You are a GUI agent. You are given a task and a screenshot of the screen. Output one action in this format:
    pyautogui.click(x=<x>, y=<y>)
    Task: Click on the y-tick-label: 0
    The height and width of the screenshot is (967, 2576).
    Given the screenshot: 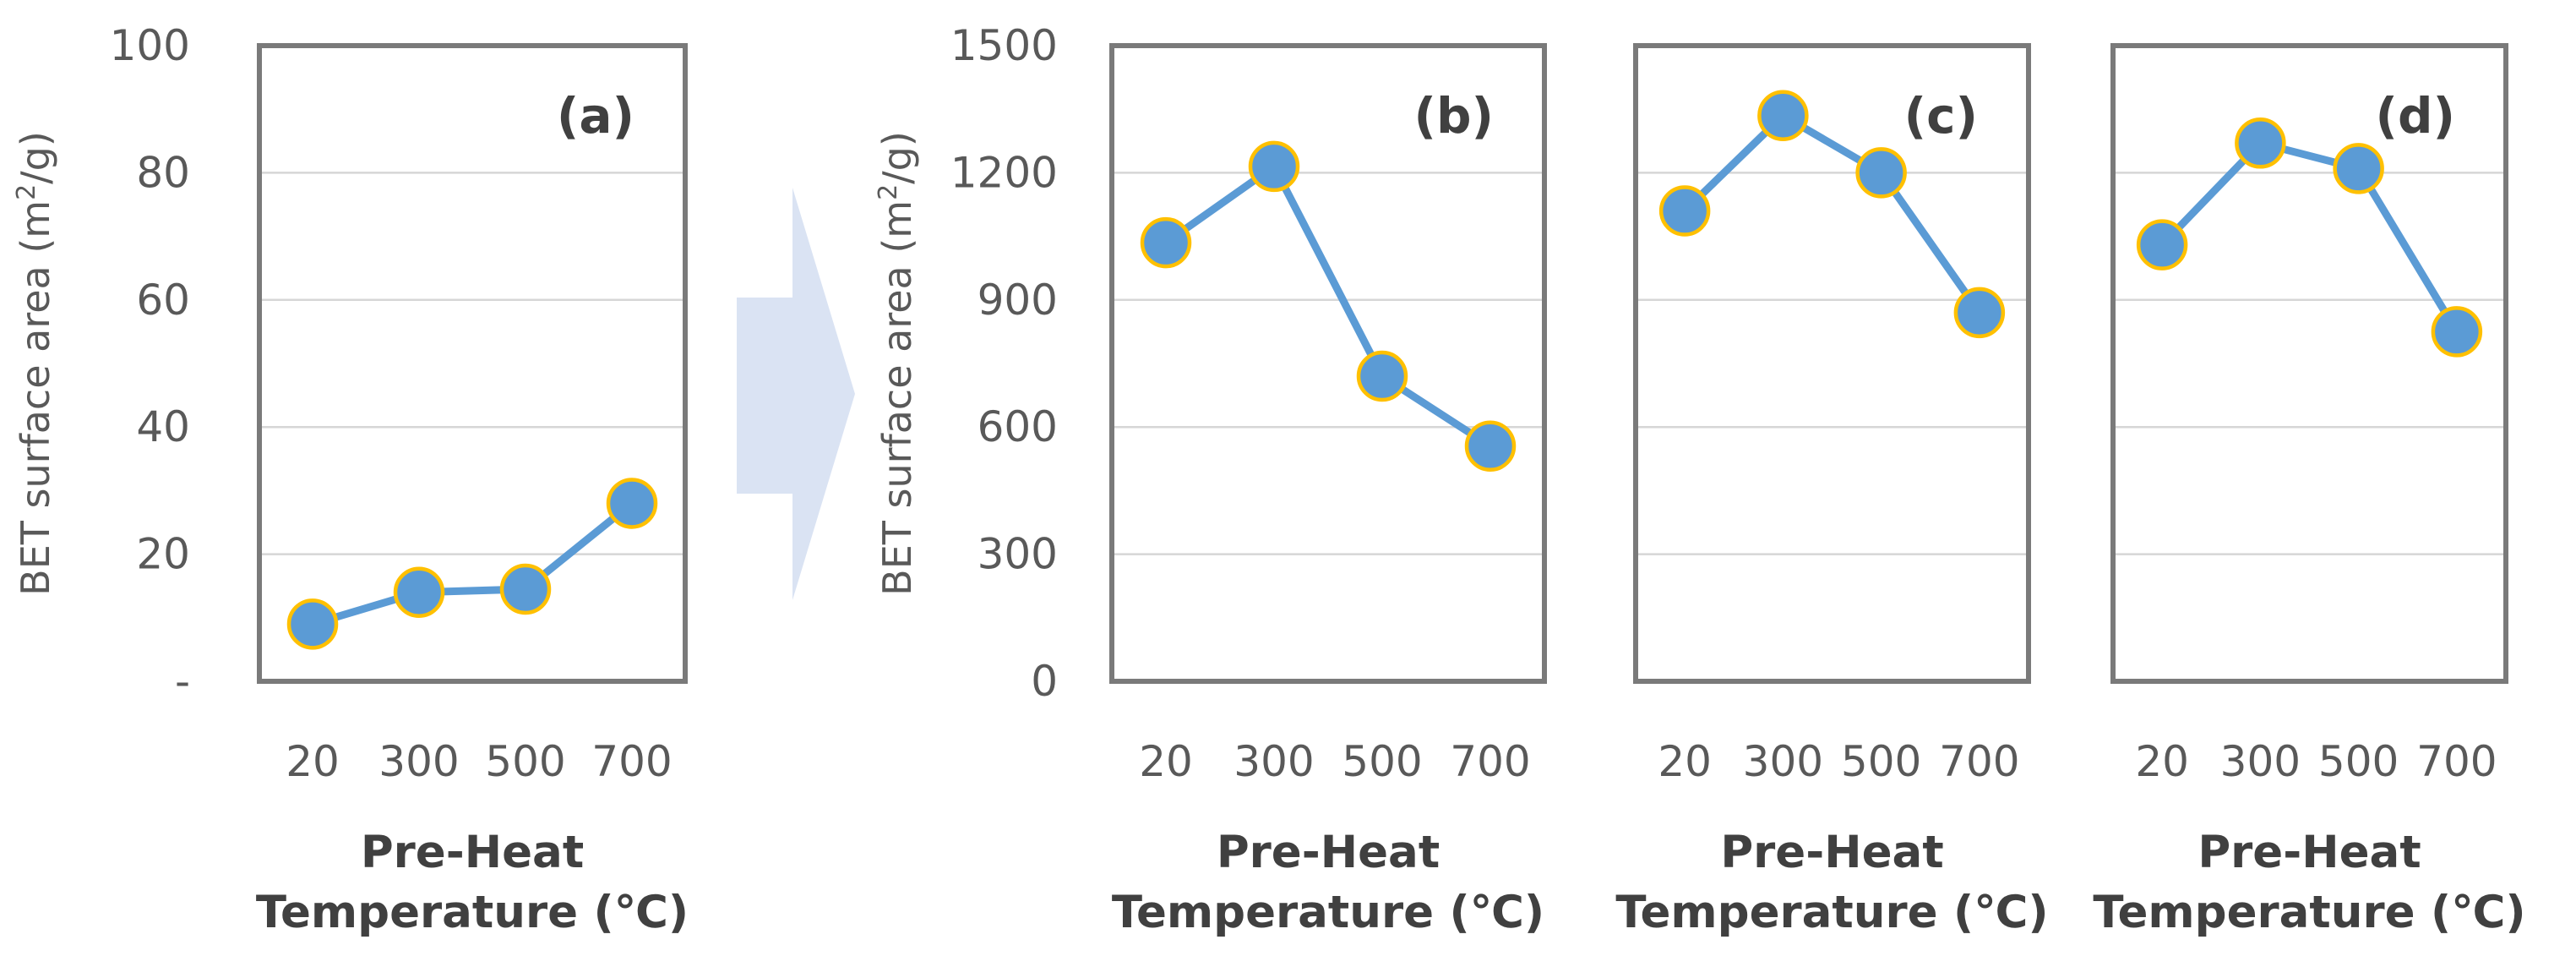 What is the action you would take?
    pyautogui.click(x=1044, y=681)
    